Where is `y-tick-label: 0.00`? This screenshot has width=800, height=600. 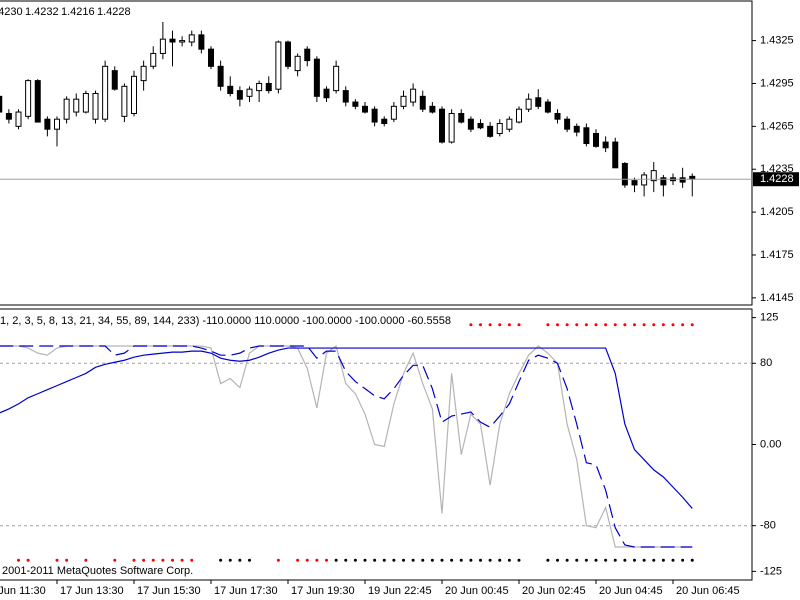 y-tick-label: 0.00 is located at coordinates (770, 444).